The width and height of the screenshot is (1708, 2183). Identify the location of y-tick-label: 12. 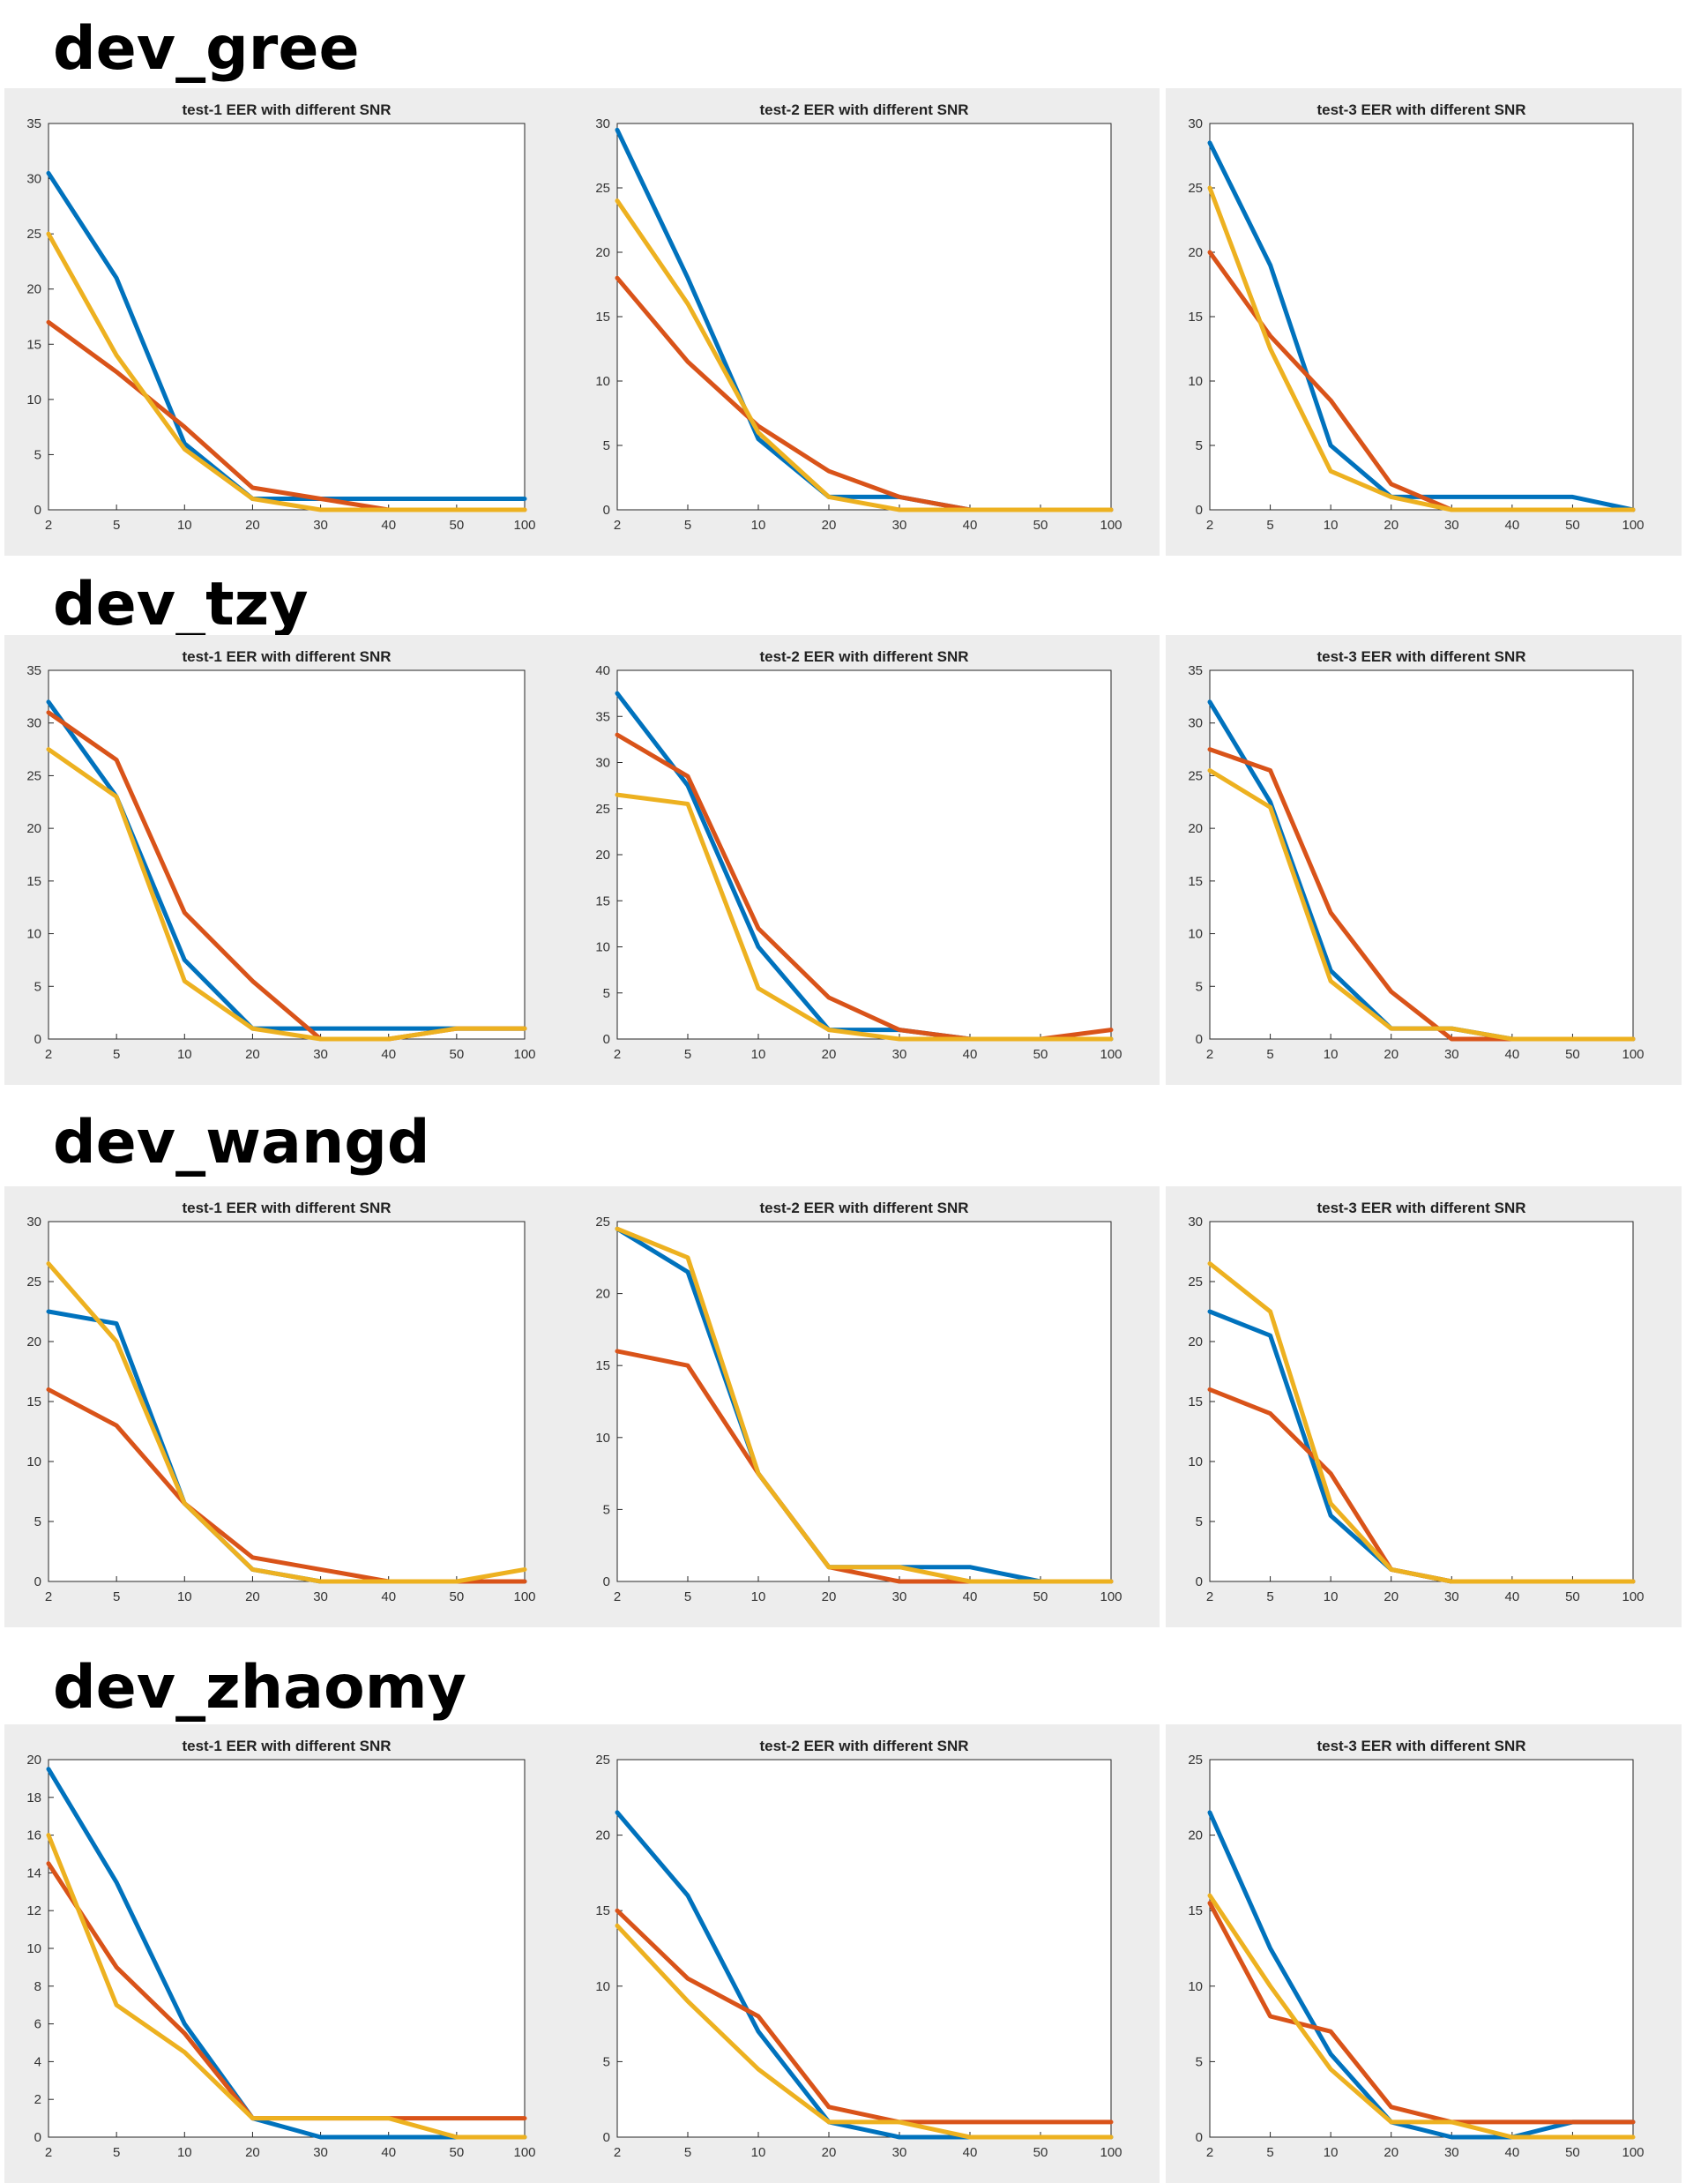
(33, 1910).